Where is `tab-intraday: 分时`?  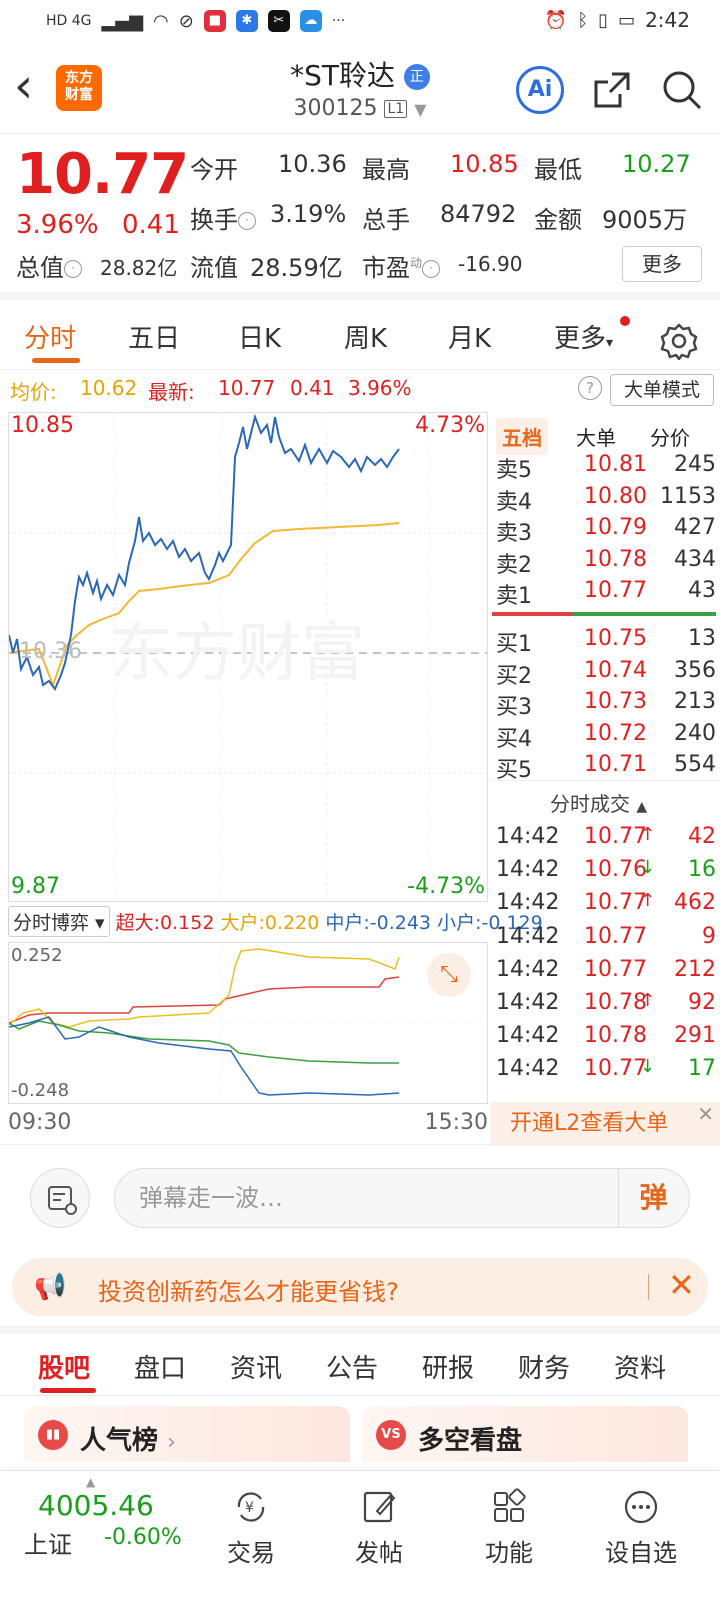
tab-intraday: 分时 is located at coordinates (50, 339).